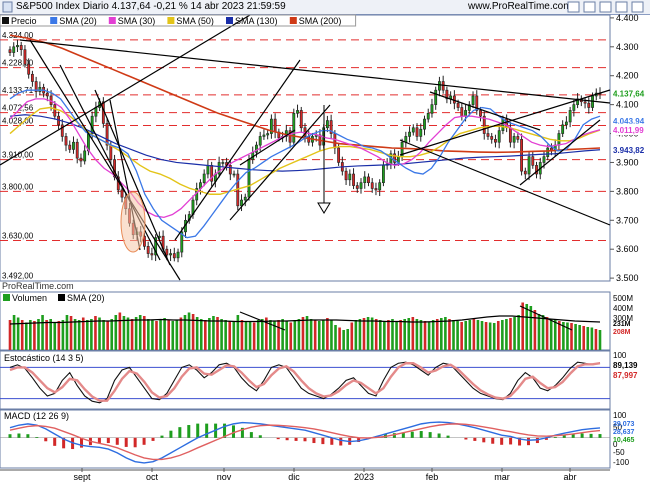 This screenshot has width=650, height=483. What do you see at coordinates (305, 143) in the screenshot?
I see `sma130-line` at bounding box center [305, 143].